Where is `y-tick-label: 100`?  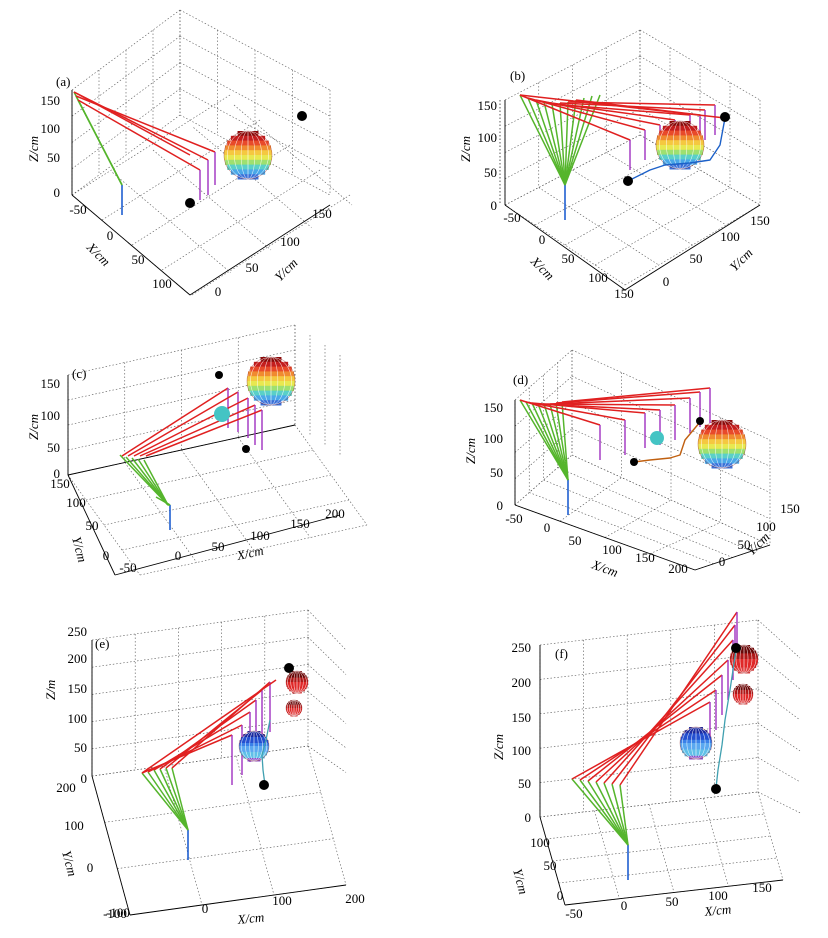 y-tick-label: 100 is located at coordinates (74, 825).